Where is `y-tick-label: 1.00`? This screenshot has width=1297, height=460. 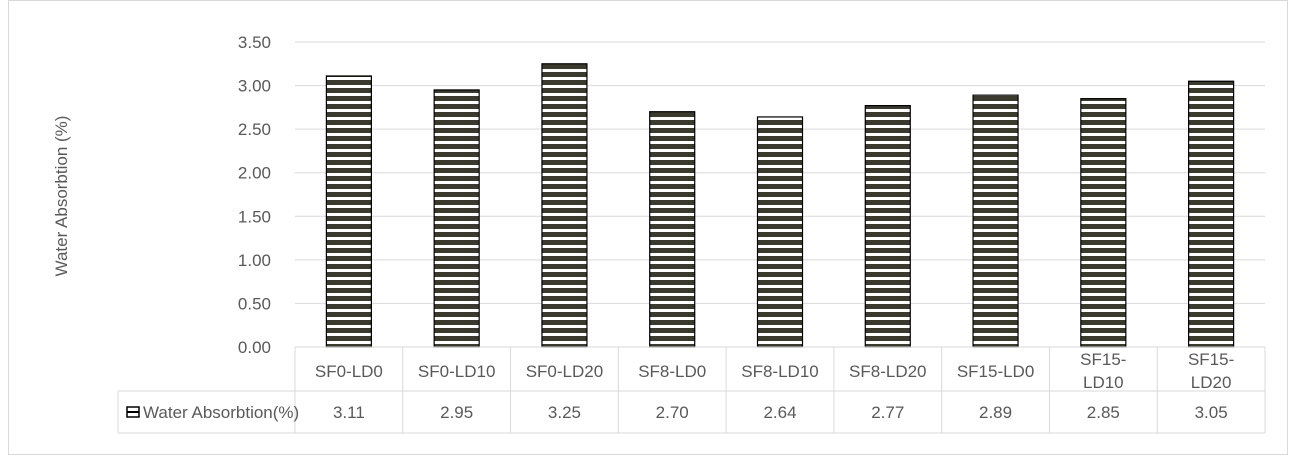 y-tick-label: 1.00 is located at coordinates (254, 260).